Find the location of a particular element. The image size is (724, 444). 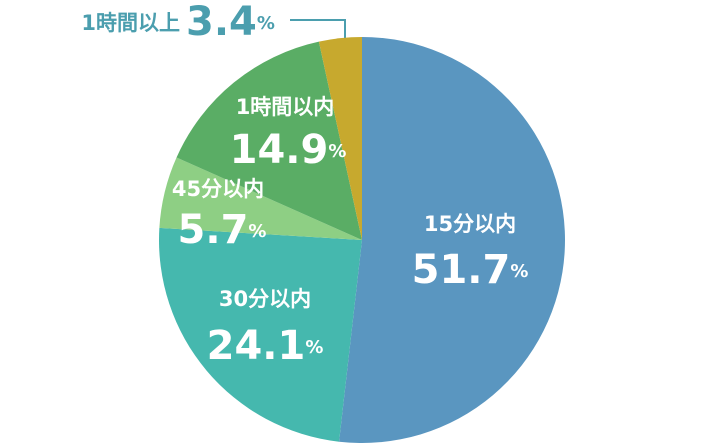

value-label: 24.1% is located at coordinates (265, 346).